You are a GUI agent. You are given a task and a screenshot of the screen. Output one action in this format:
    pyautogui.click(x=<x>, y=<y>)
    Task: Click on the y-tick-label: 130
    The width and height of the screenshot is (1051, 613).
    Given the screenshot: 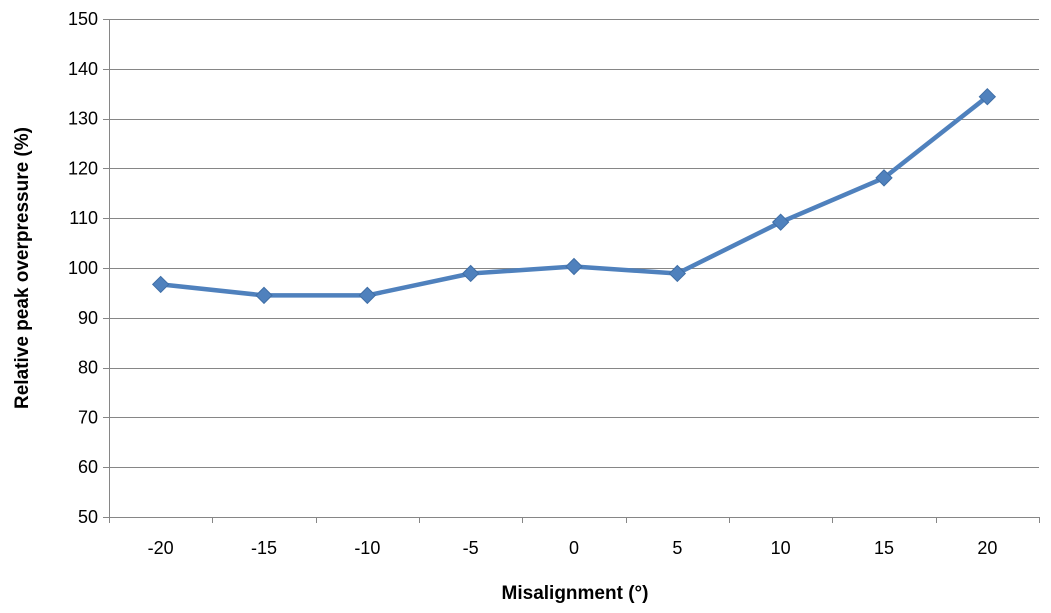 What is the action you would take?
    pyautogui.click(x=83, y=119)
    